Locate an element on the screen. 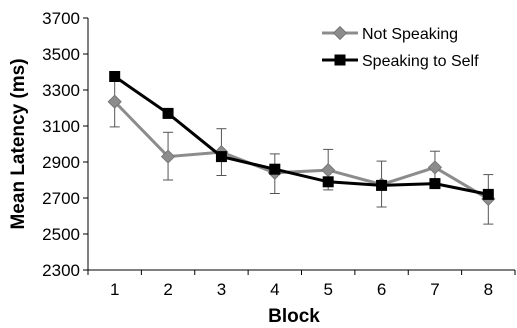 The image size is (517, 328). x-tick-label: 7 is located at coordinates (434, 289).